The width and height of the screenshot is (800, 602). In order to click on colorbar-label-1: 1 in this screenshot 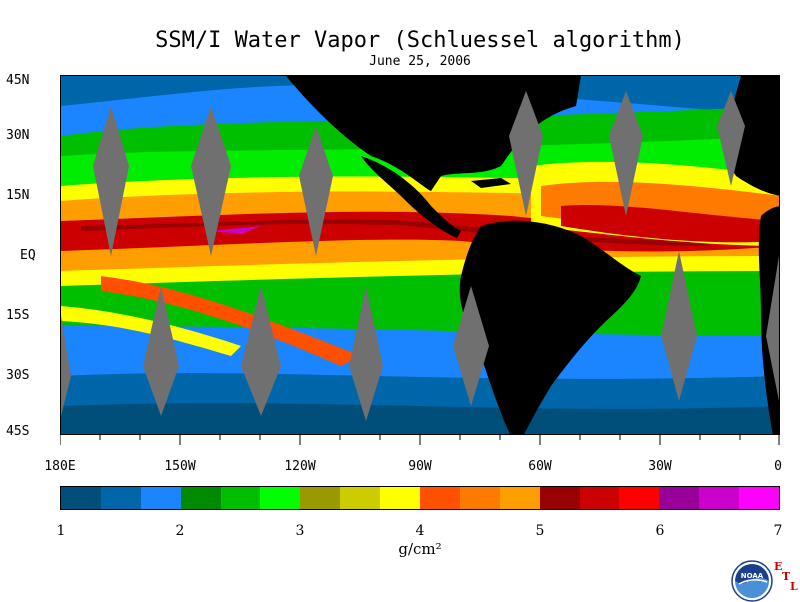, I will do `click(61, 531)`.